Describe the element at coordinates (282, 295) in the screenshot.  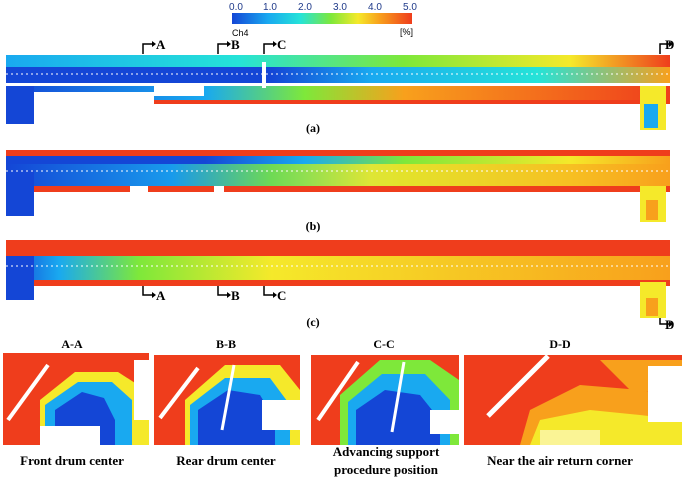
I see `section-marker-bottom-c: C` at that location.